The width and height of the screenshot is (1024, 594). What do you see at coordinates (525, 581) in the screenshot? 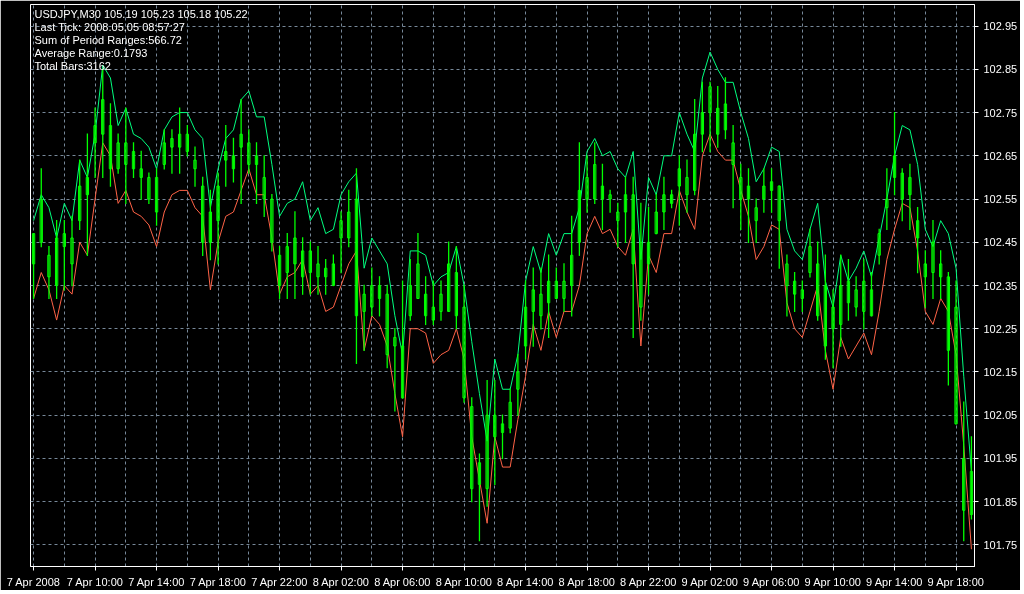
I see `x-tick-label: 8 Apr 14:00` at bounding box center [525, 581].